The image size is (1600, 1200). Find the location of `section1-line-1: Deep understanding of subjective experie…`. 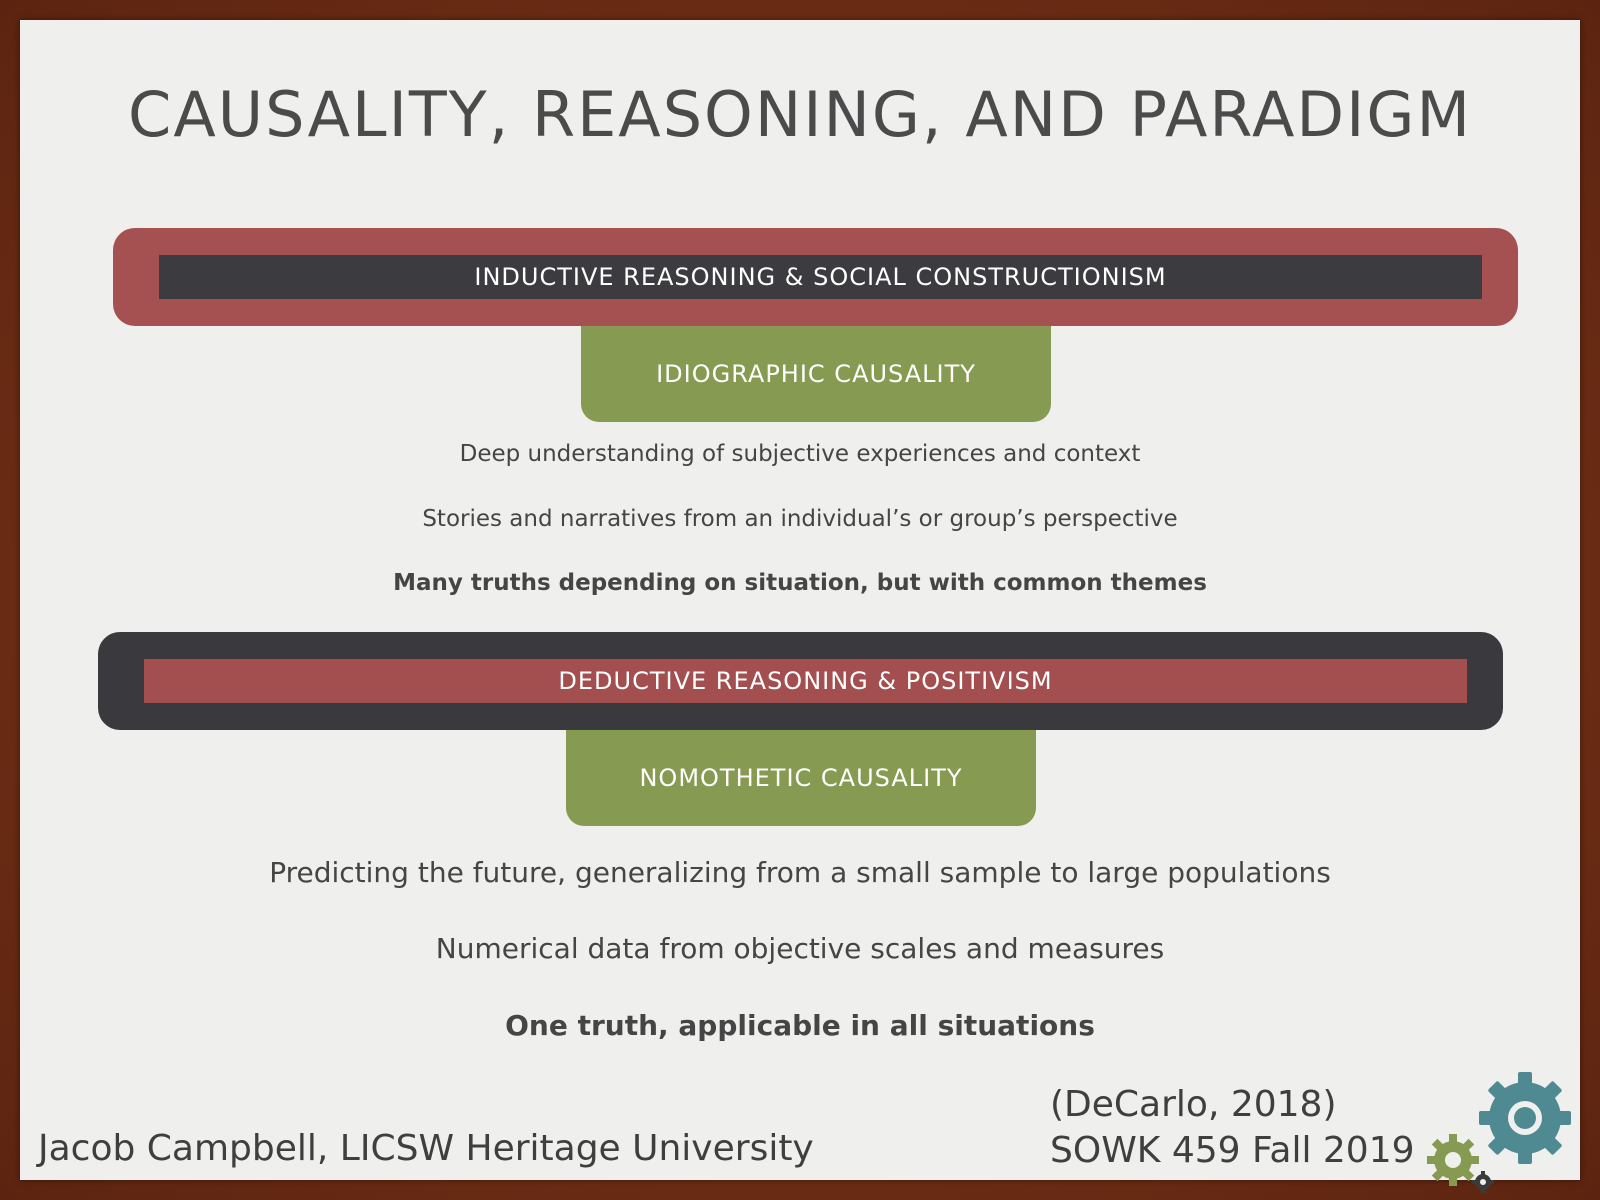

section1-line-1: Deep understanding of subjective experie… is located at coordinates (800, 454).